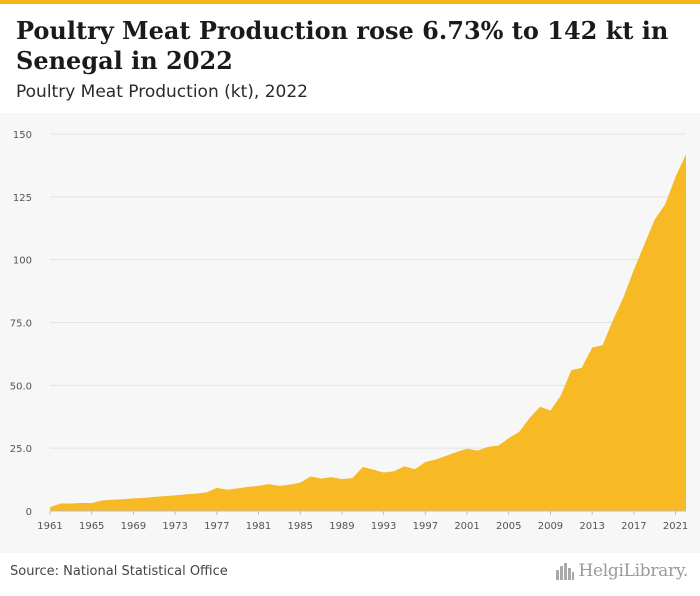 The image size is (700, 596). I want to click on data-point-2014, so click(602, 345).